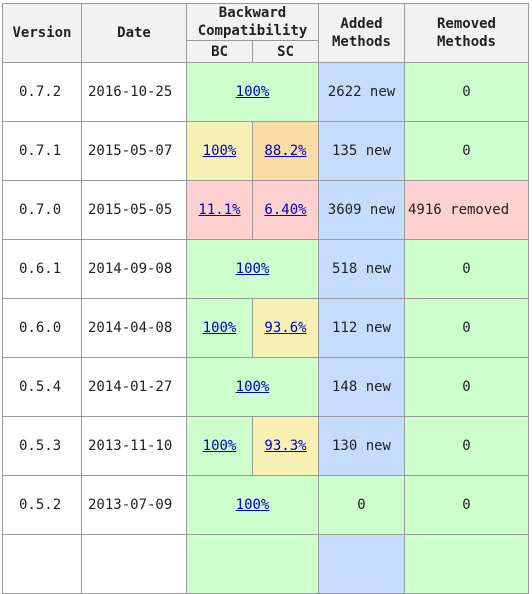  I want to click on sc-header: SC, so click(285, 51).